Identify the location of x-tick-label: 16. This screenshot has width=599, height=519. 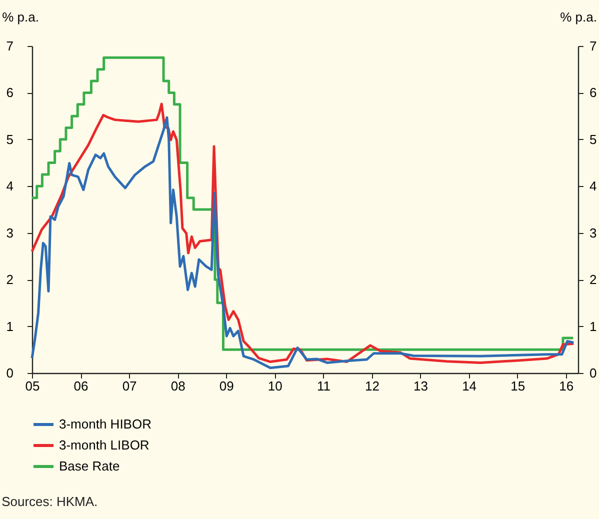
(566, 386).